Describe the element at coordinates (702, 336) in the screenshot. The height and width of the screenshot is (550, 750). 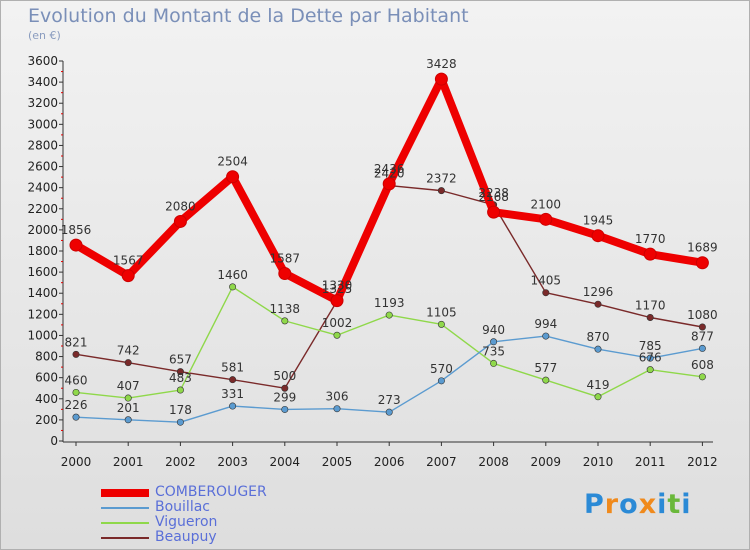
I see `data-label: 877` at that location.